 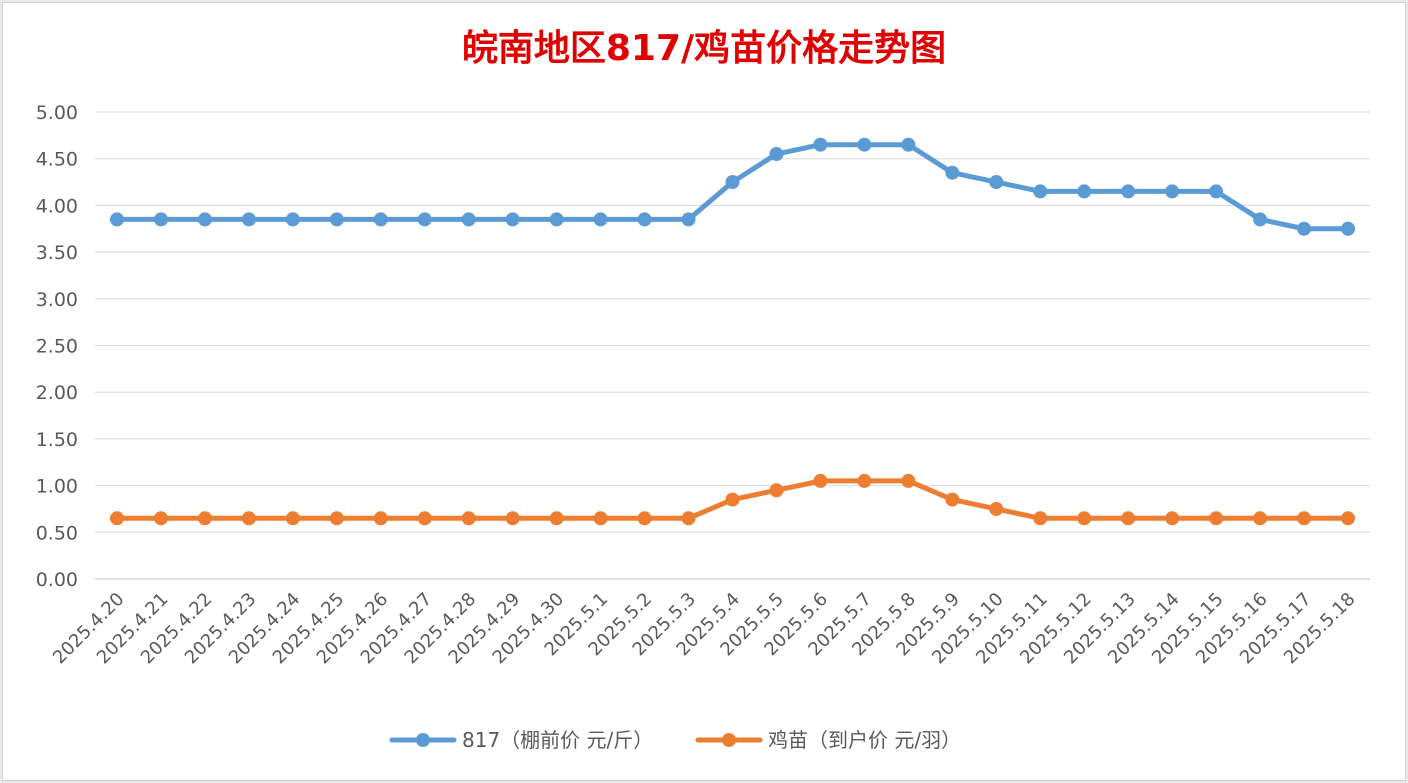 What do you see at coordinates (57, 533) in the screenshot?
I see `y-tick-label: 0.50` at bounding box center [57, 533].